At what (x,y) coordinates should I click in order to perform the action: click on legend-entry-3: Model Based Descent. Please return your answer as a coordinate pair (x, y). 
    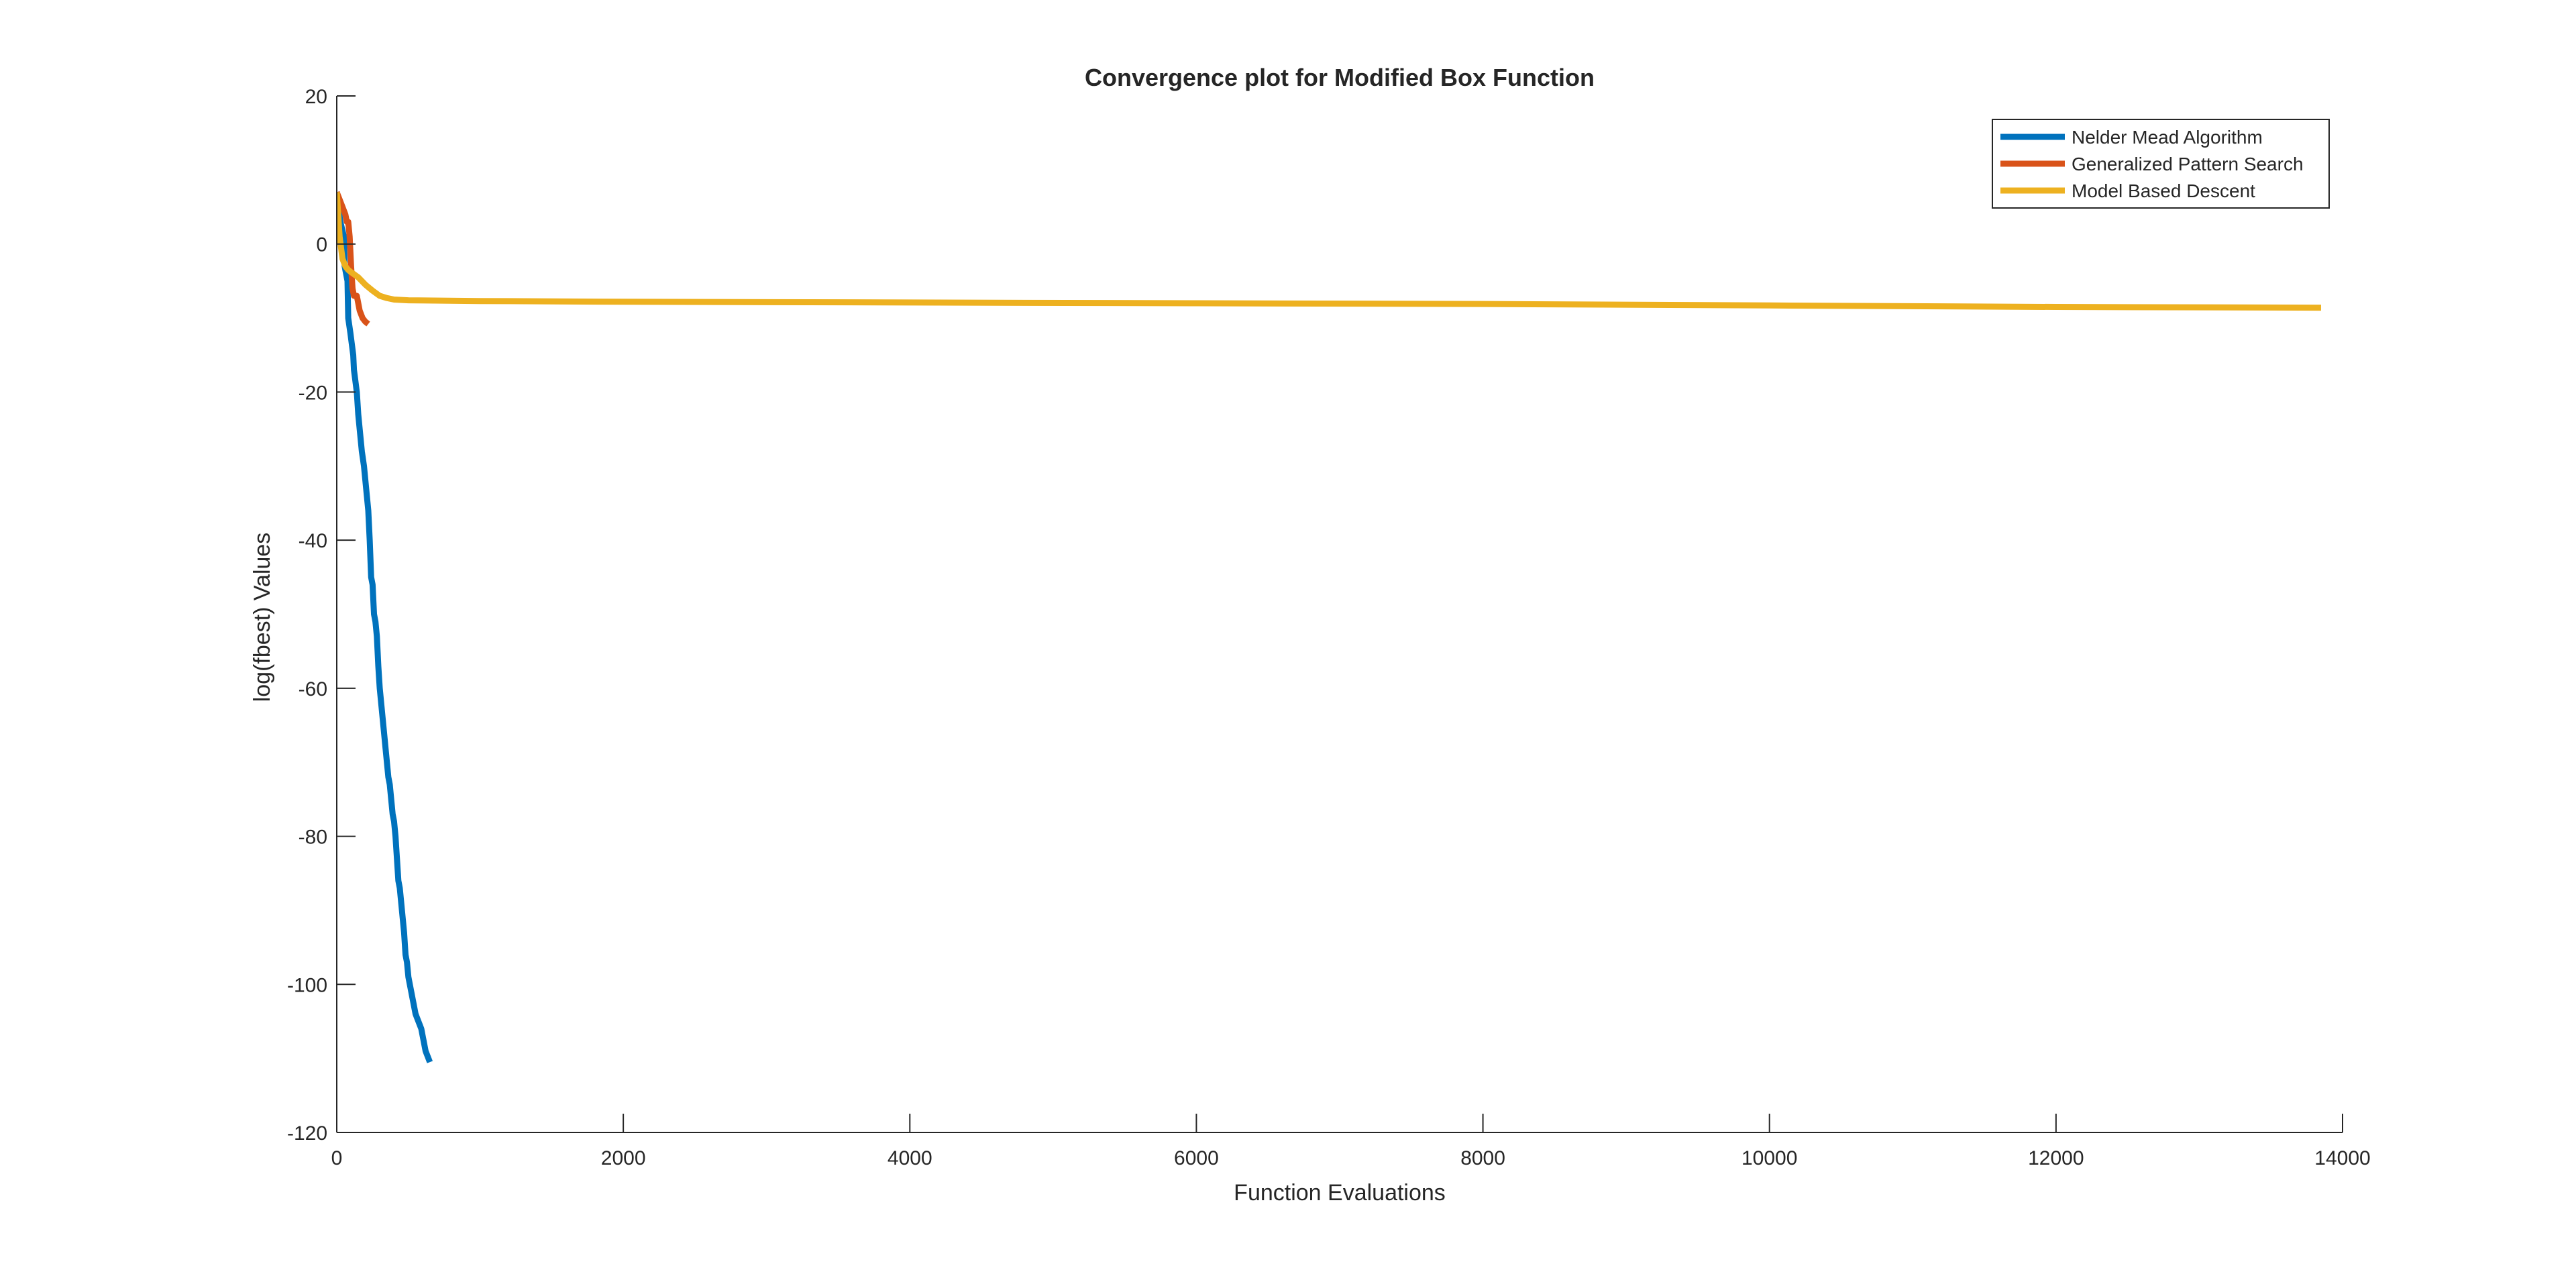
    Looking at the image, I should click on (2163, 190).